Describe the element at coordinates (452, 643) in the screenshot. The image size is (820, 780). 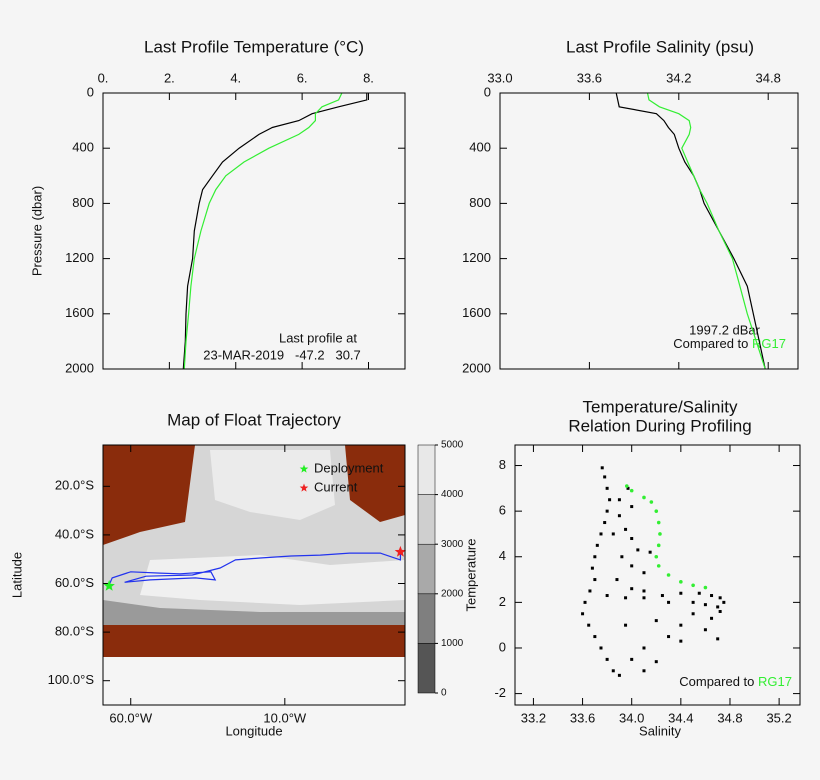
I see `colorbar-label: 1000` at that location.